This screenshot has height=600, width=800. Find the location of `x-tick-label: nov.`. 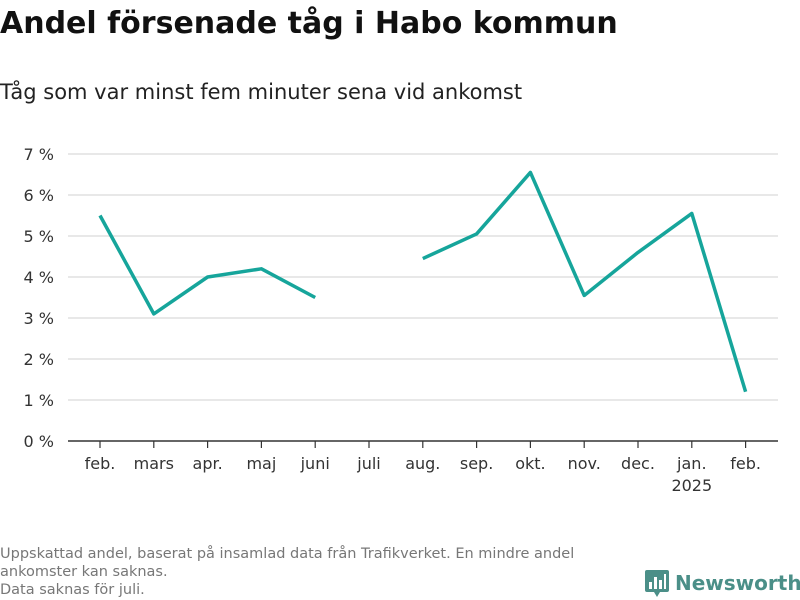

x-tick-label: nov. is located at coordinates (584, 463).